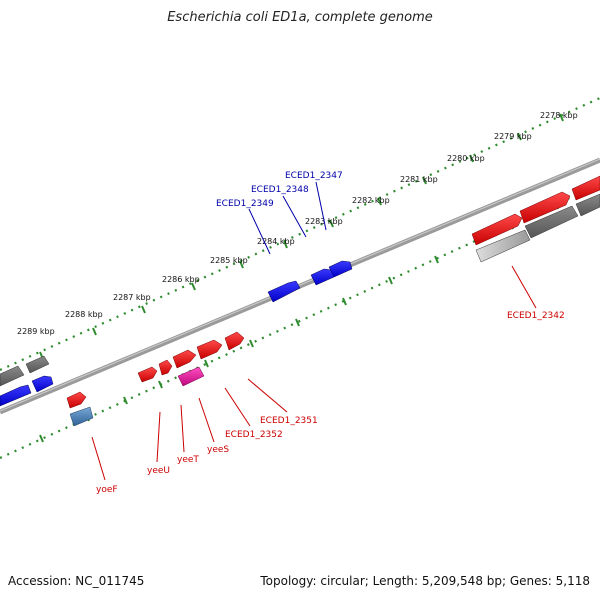  What do you see at coordinates (84, 314) in the screenshot?
I see `ruler-label: 2288 kbp` at bounding box center [84, 314].